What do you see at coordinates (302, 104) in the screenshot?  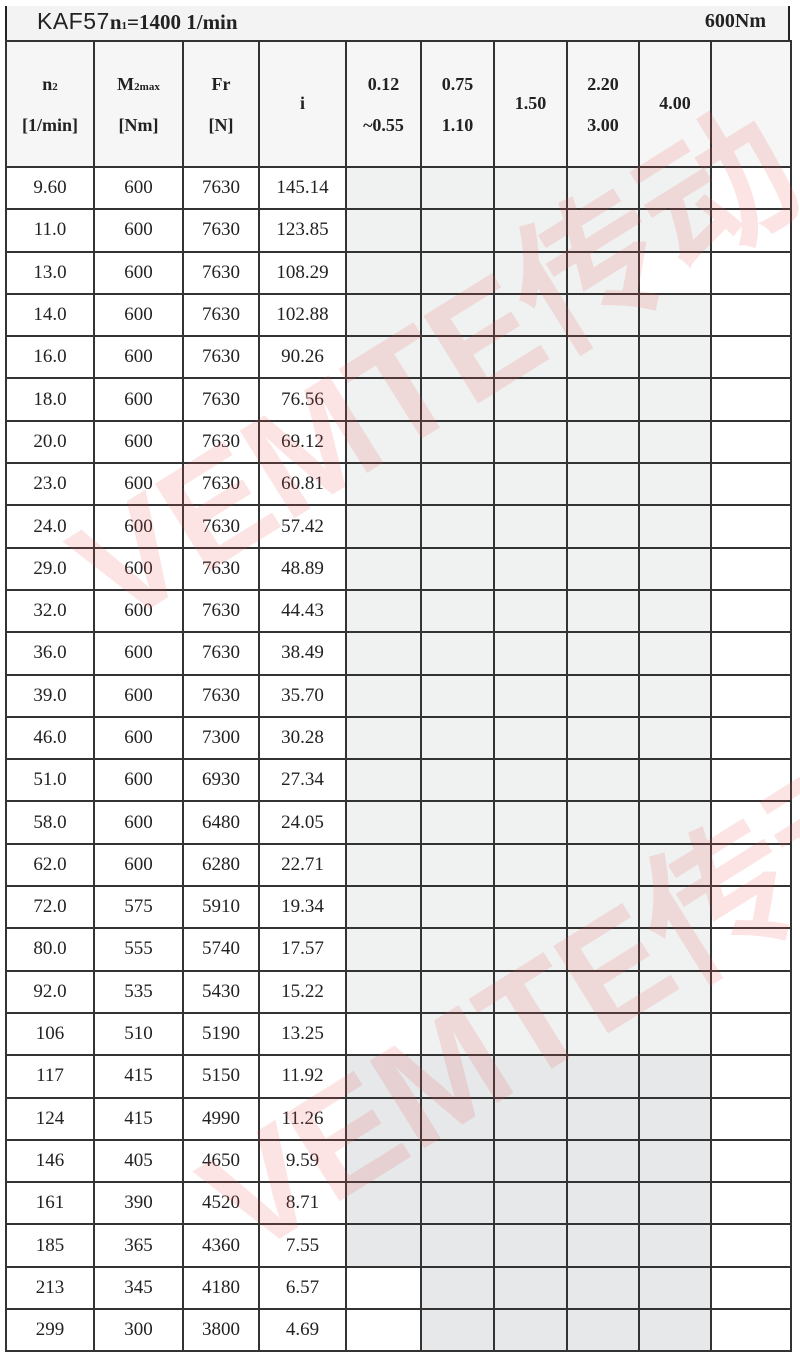 I see `header-ratio: i` at bounding box center [302, 104].